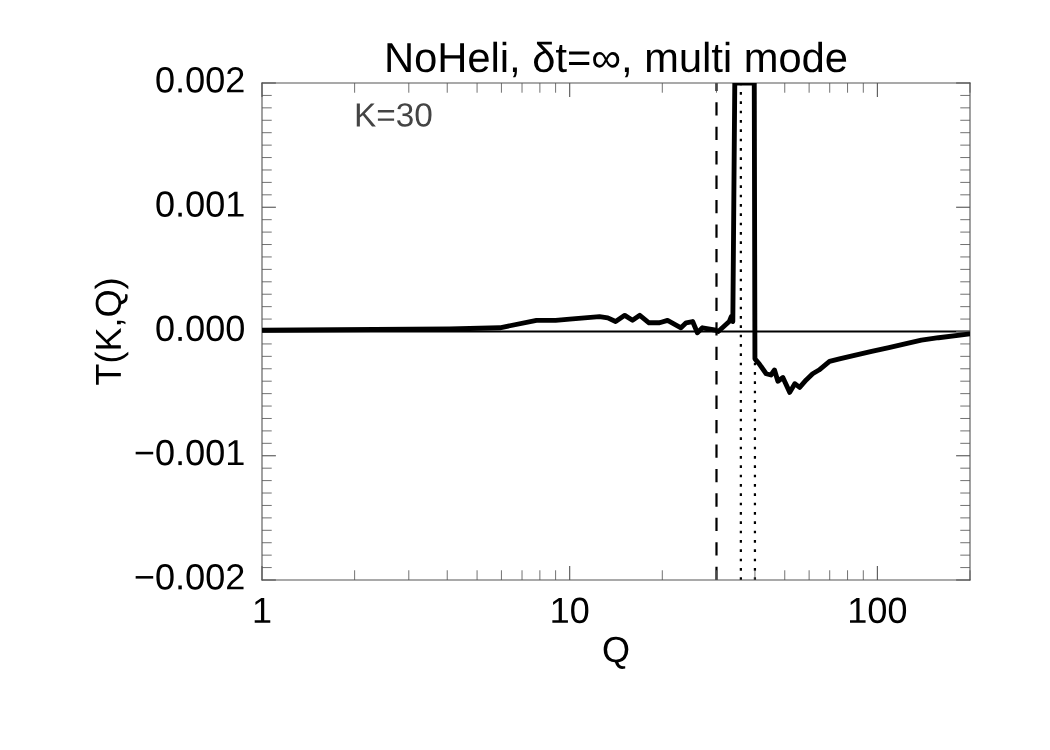 Image resolution: width=1050 pixels, height=750 pixels. Describe the element at coordinates (394, 115) in the screenshot. I see `annotation: K=30` at that location.